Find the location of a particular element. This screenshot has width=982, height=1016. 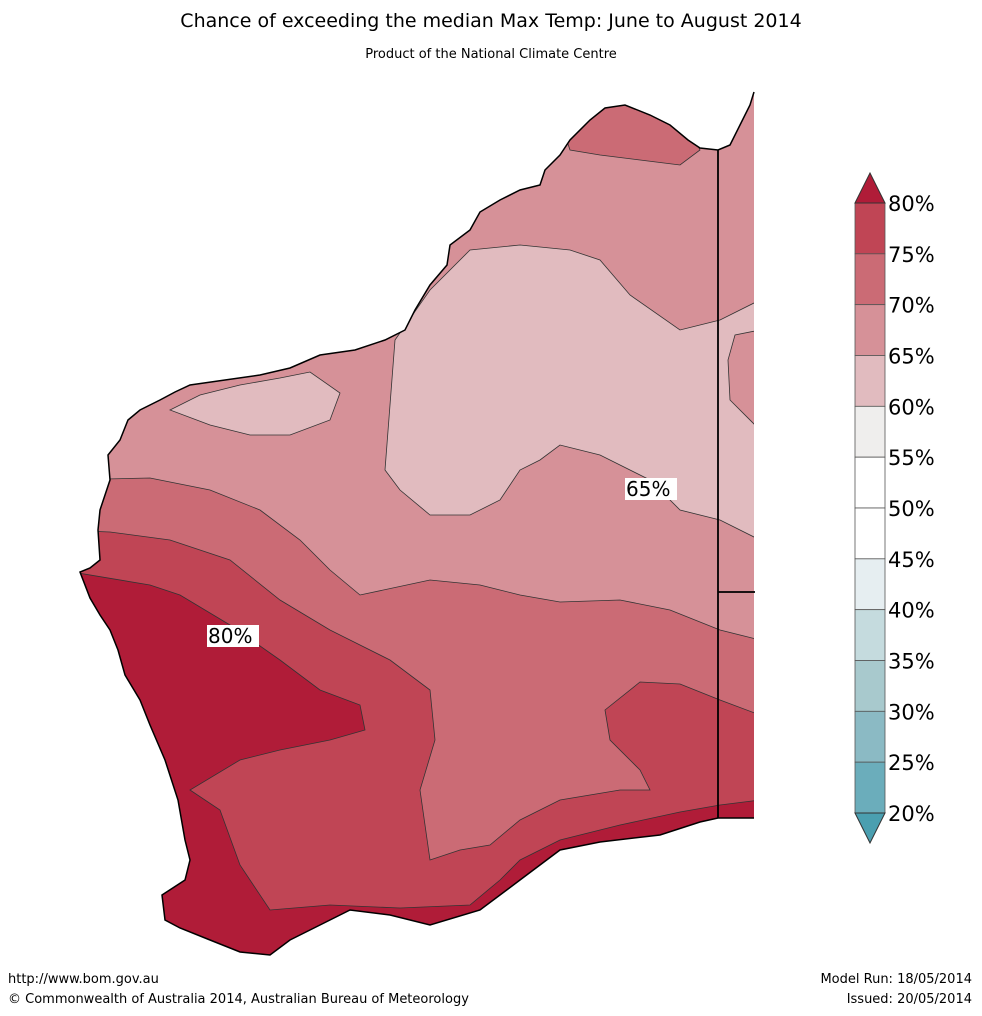

colorbar: 80% 75% 70% 65% 60% 55% 50% 45% 40% 35% 30% 25% 20% is located at coordinates (894, 508).